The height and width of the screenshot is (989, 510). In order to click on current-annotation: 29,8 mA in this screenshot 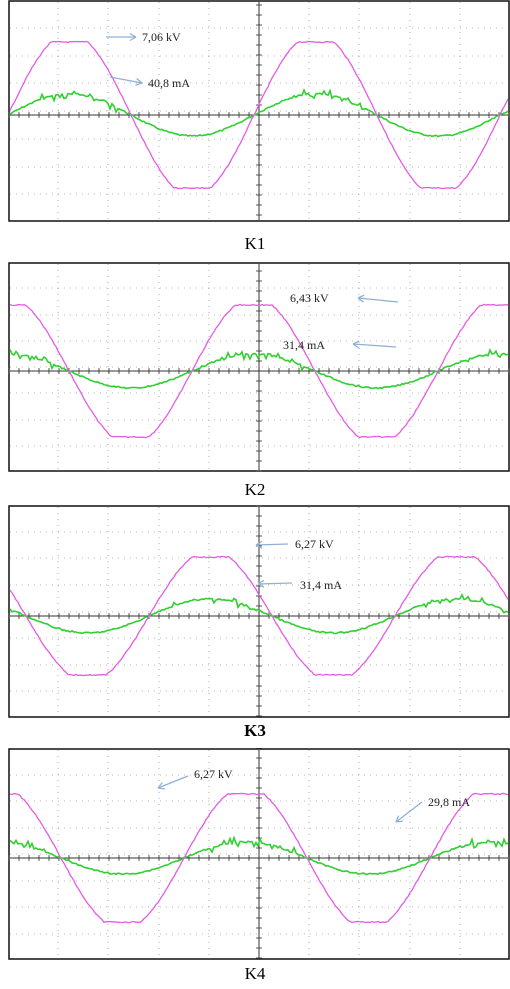, I will do `click(432, 809)`.